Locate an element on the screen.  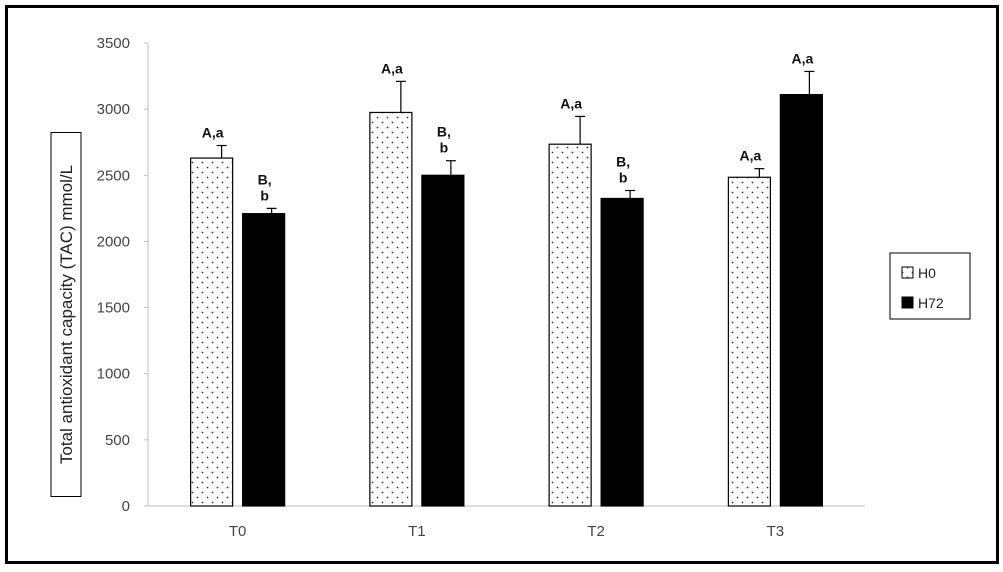
y-tick-label: 1000 is located at coordinates (113, 374).